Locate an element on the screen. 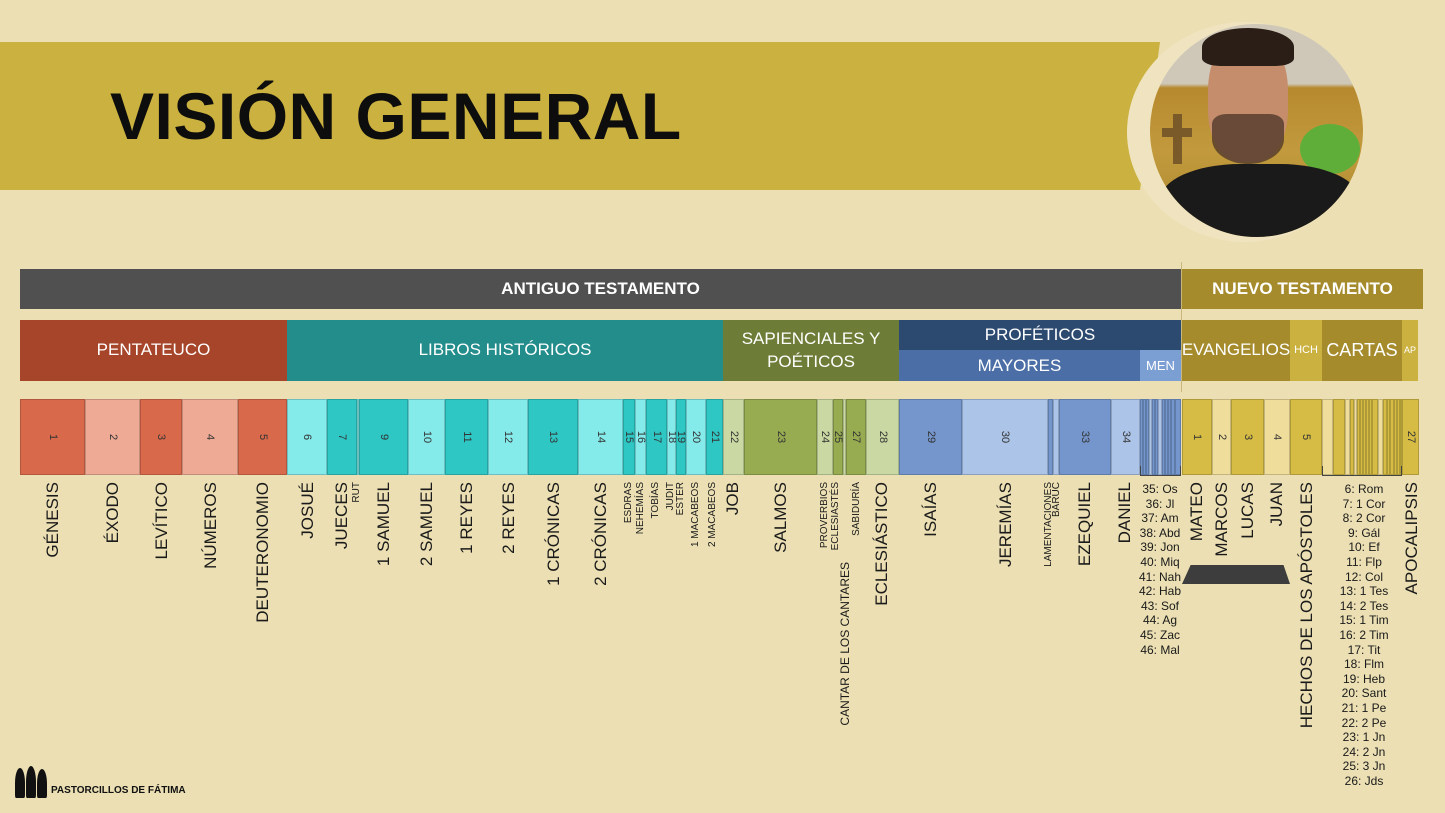 The height and width of the screenshot is (813, 1445). book-label: JOB is located at coordinates (732, 499).